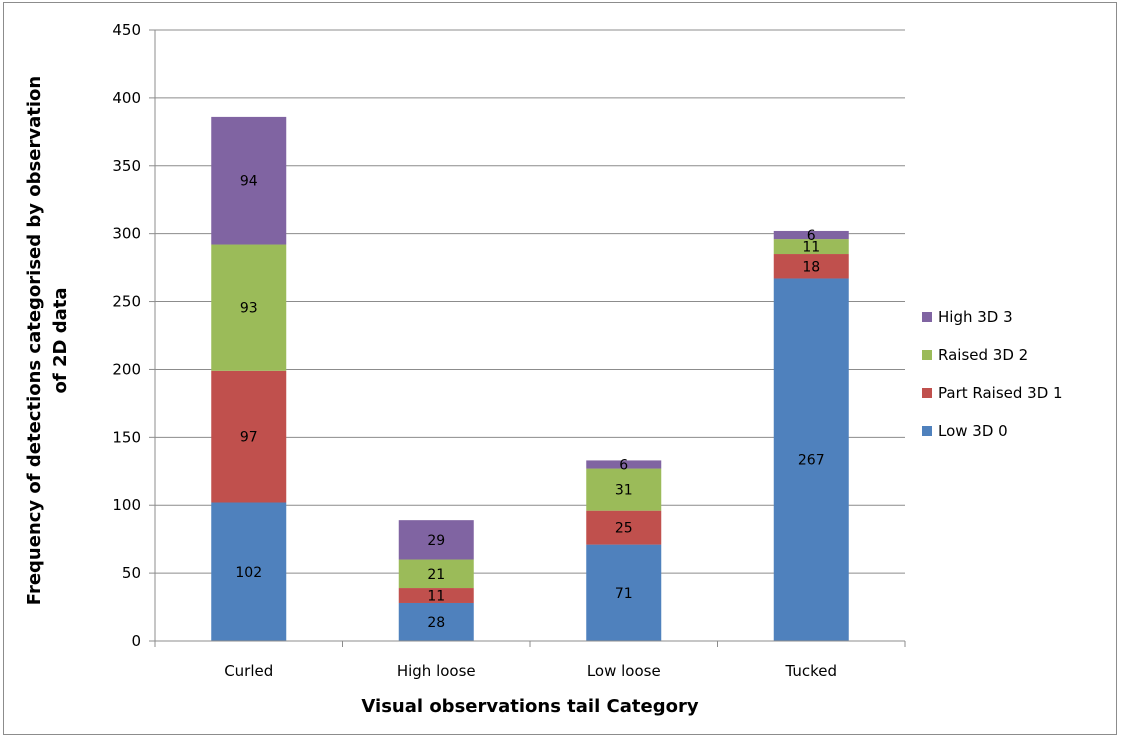  I want to click on data-label: 21, so click(436, 575).